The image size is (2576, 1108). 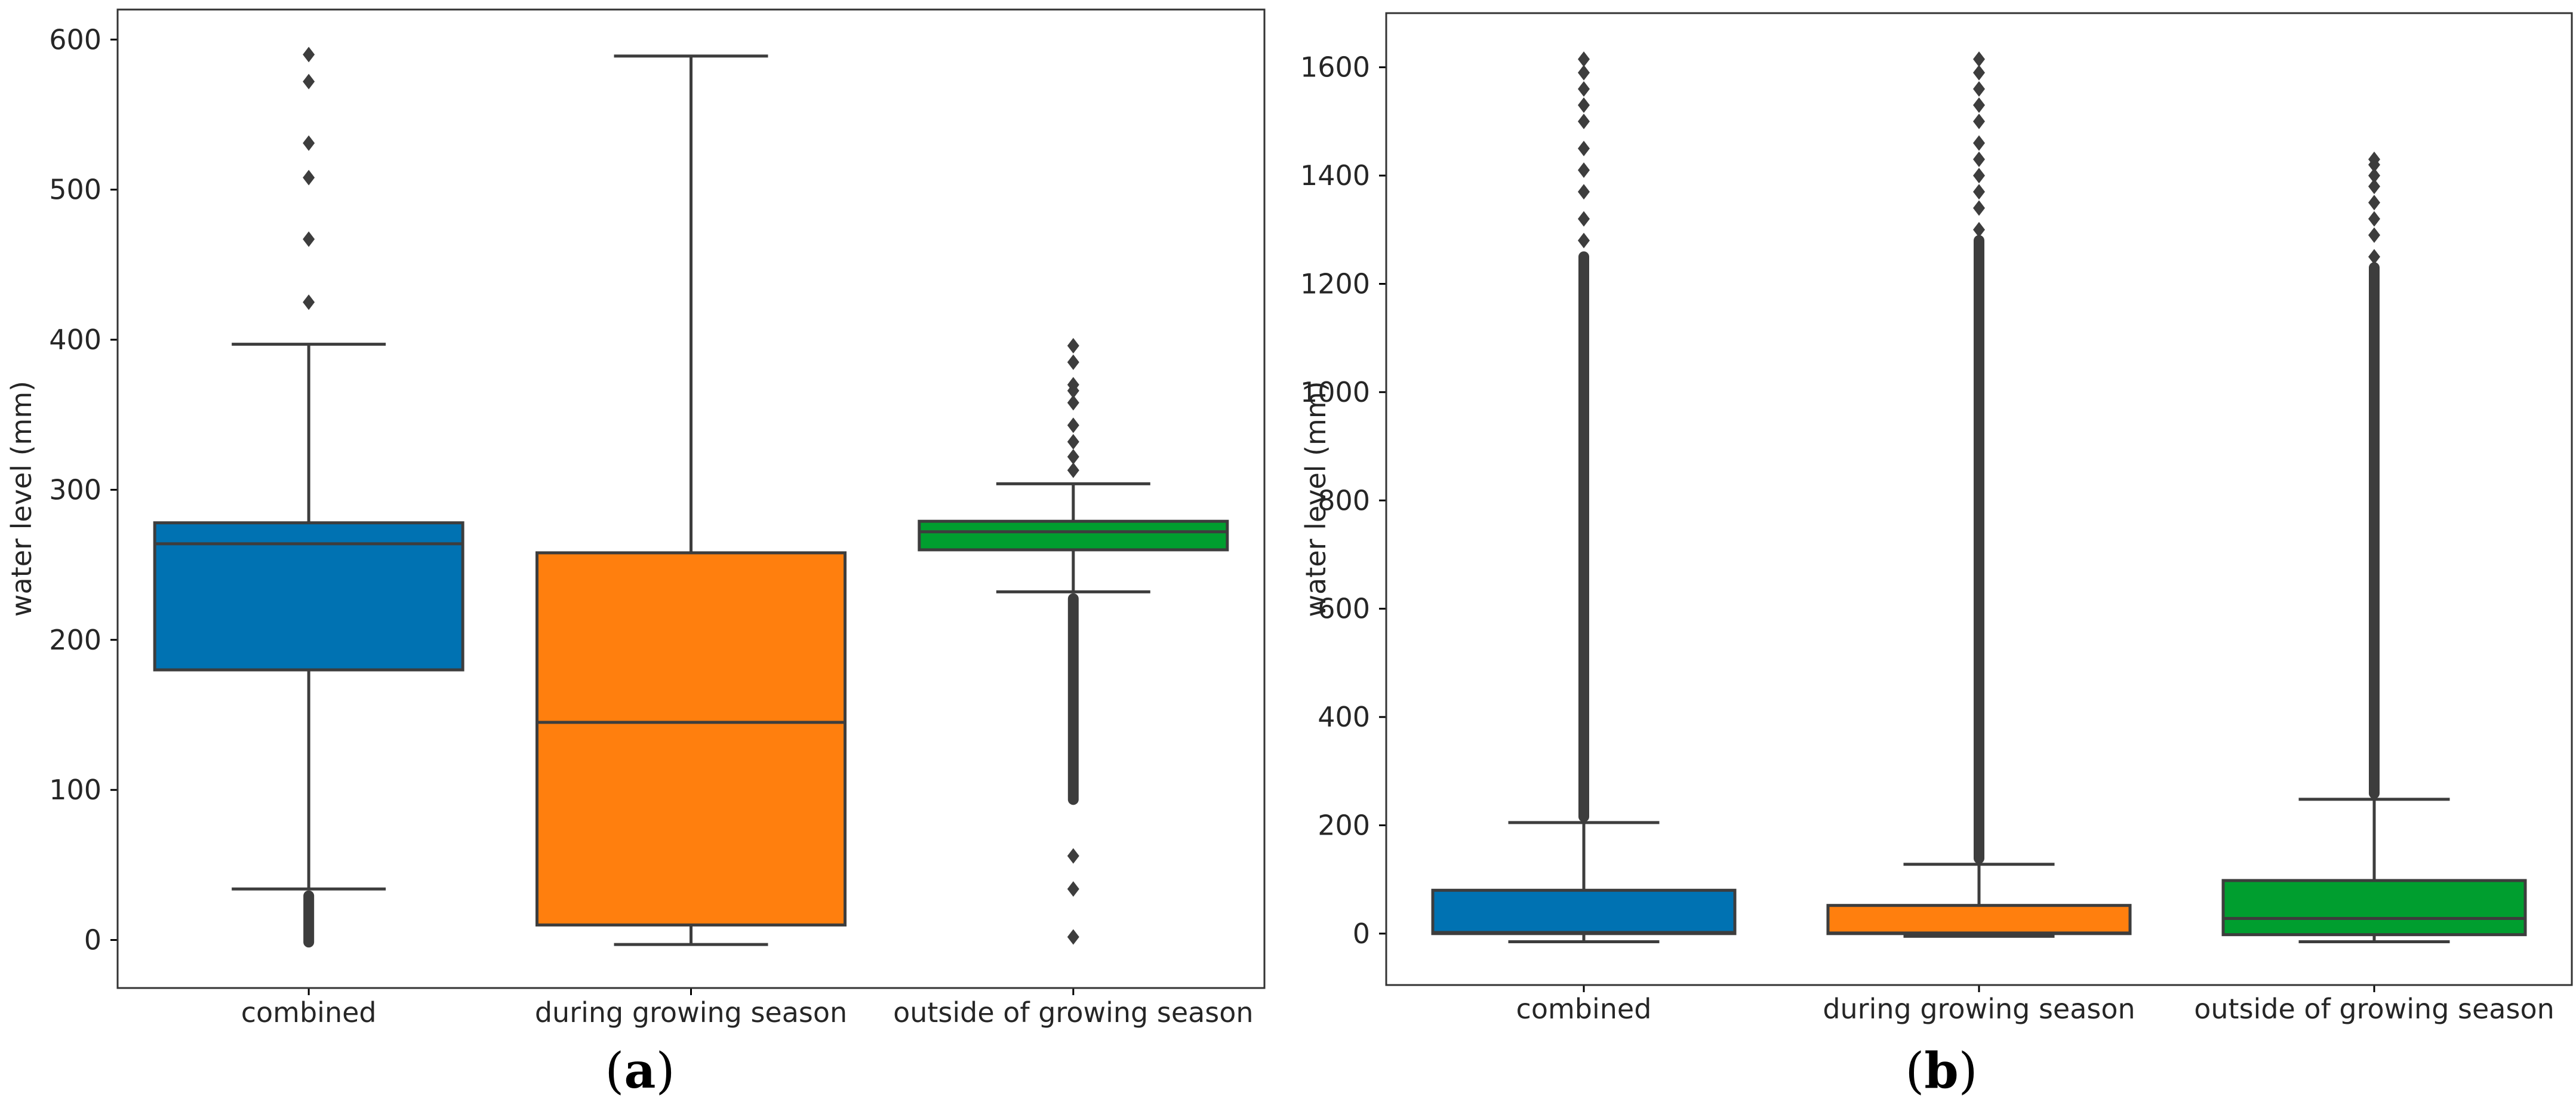 I want to click on y-tick-label: 500, so click(x=75, y=190).